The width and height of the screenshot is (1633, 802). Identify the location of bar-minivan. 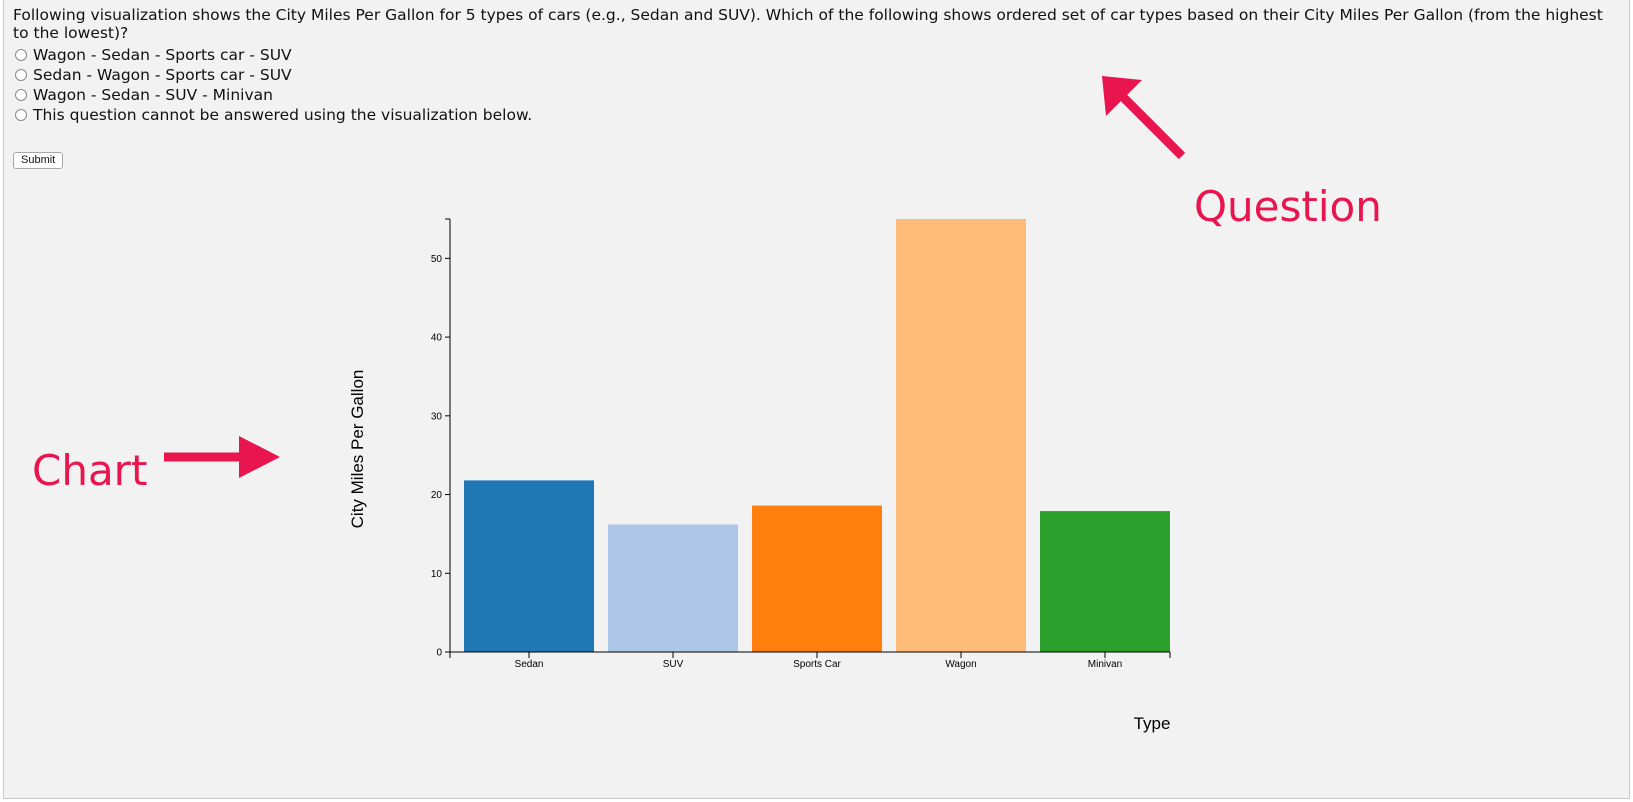
(1105, 581).